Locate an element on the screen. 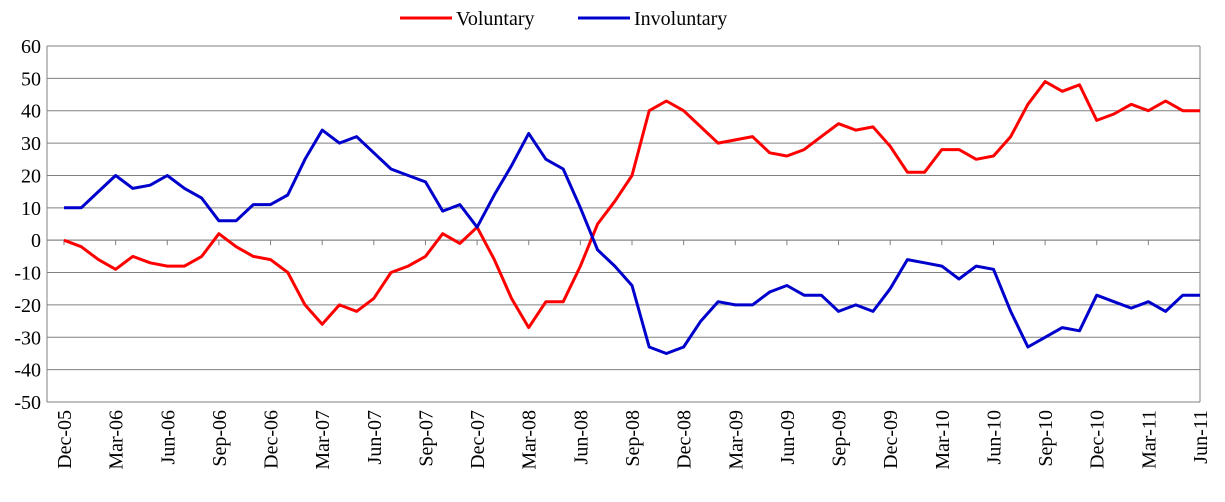 The image size is (1225, 502). x-tick-label: Jun-10 is located at coordinates (994, 437).